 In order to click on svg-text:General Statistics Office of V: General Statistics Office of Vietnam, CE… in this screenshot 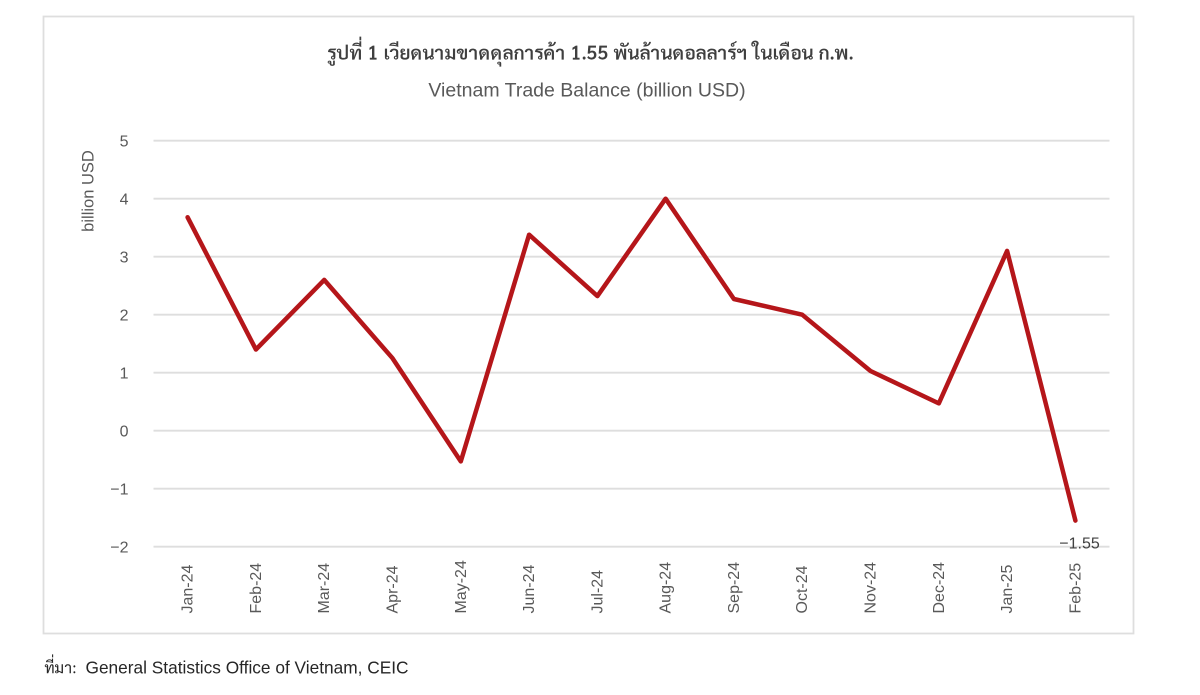, I will do `click(247, 667)`.